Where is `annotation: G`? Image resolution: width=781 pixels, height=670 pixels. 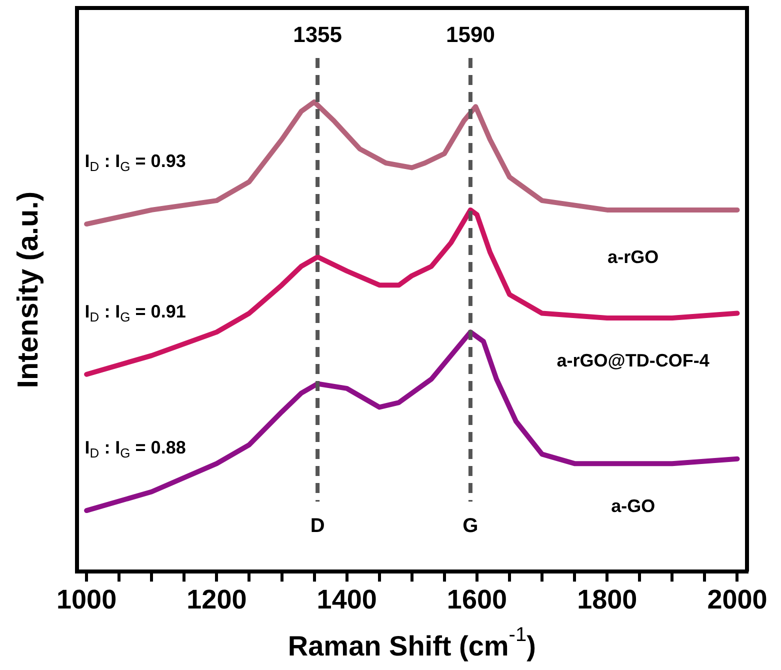 annotation: G is located at coordinates (470, 526).